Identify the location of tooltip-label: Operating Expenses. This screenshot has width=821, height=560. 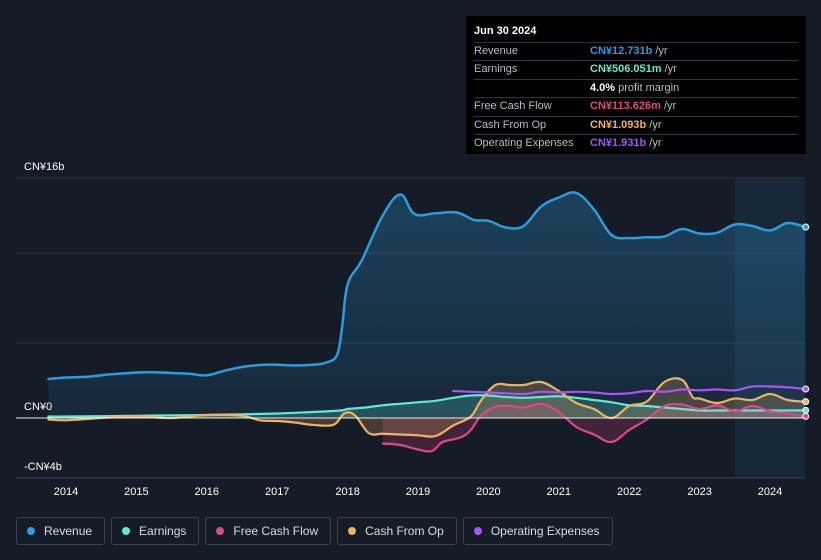
(524, 142).